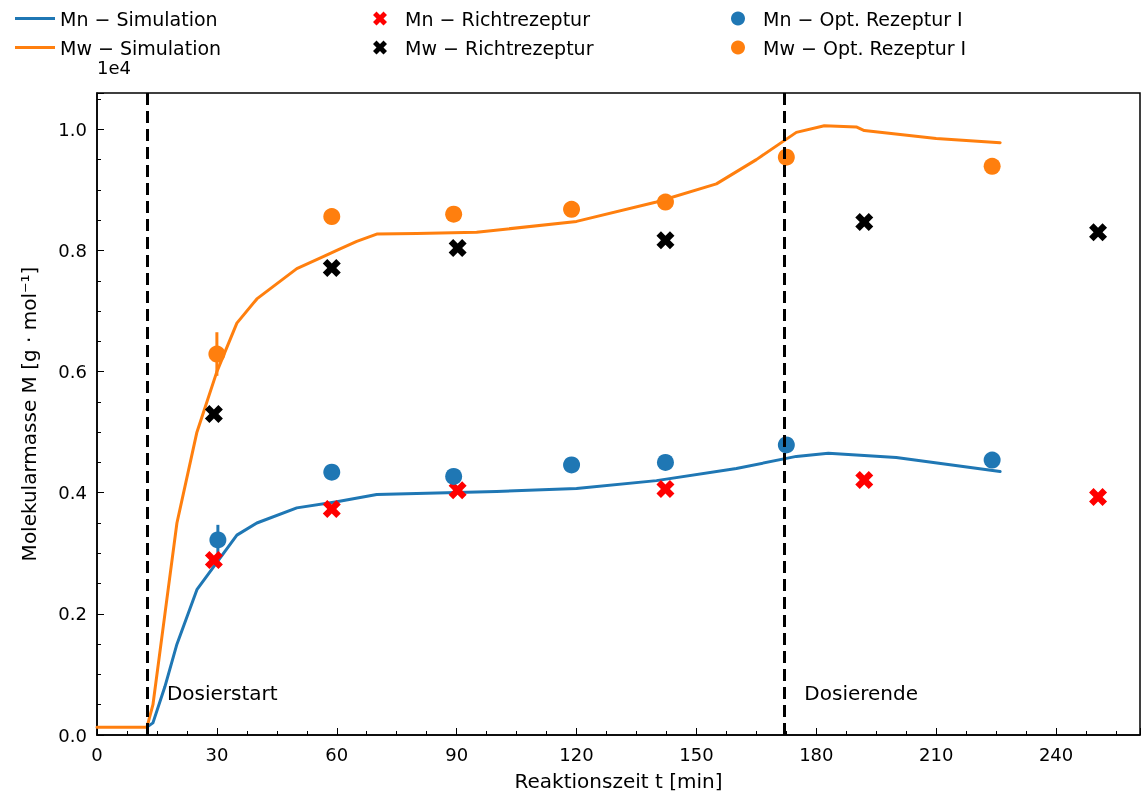  Describe the element at coordinates (72, 614) in the screenshot. I see `y-tick-label: 0.2` at that location.